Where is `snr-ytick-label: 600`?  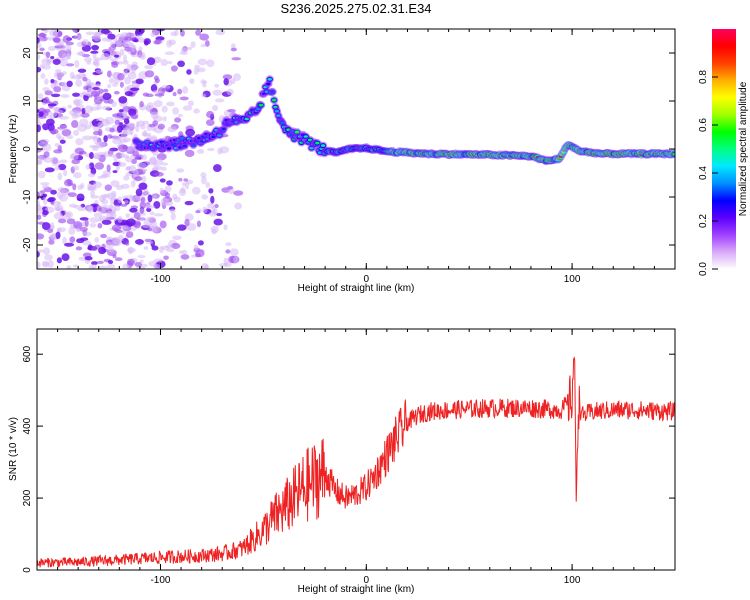 snr-ytick-label: 600 is located at coordinates (27, 353).